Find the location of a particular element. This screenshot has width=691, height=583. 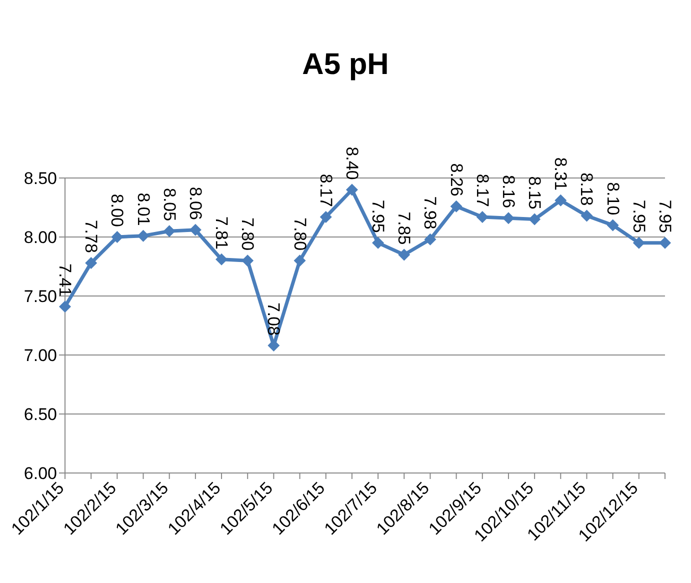

data-label: 8.31 is located at coordinates (560, 173).